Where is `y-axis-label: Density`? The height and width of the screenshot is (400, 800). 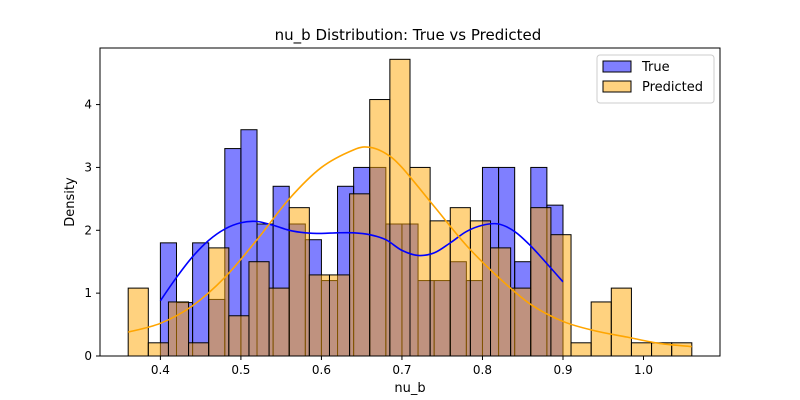 y-axis-label: Density is located at coordinates (70, 202).